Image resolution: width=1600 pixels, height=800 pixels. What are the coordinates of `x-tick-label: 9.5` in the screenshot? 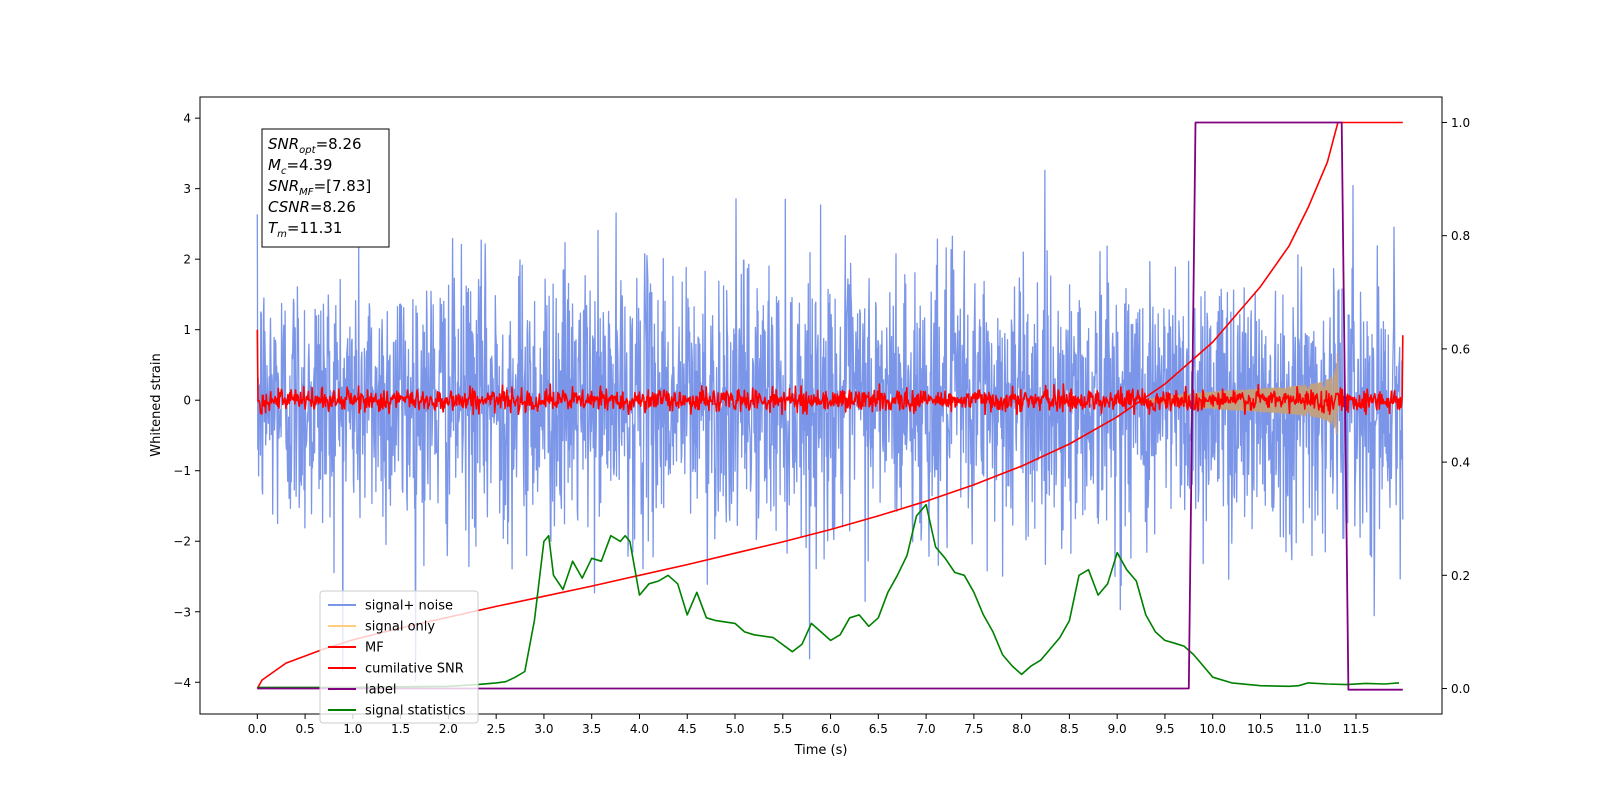 It's located at (1164, 729).